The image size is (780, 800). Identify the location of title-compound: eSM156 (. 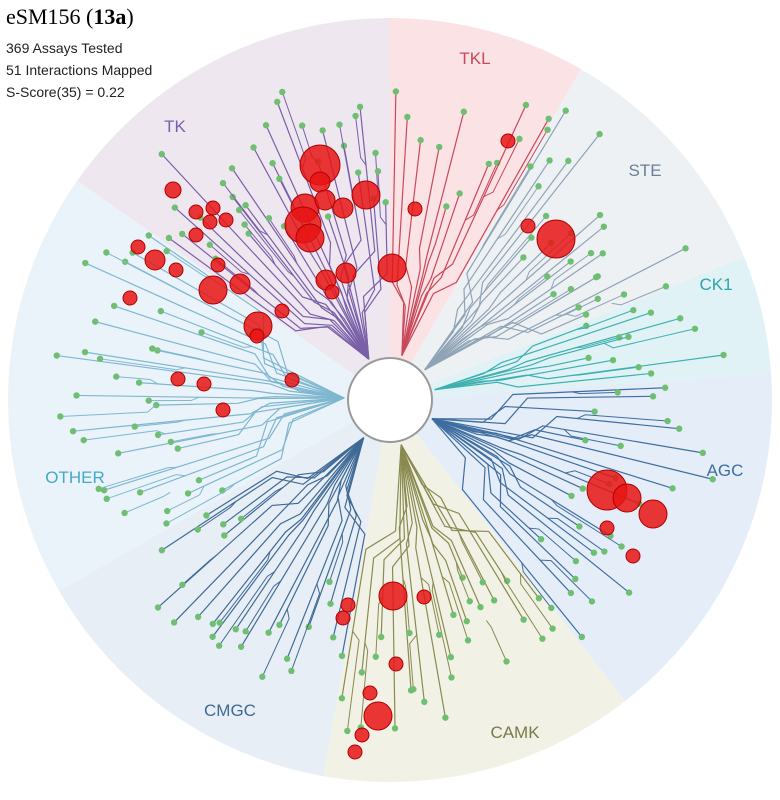
(49, 16).